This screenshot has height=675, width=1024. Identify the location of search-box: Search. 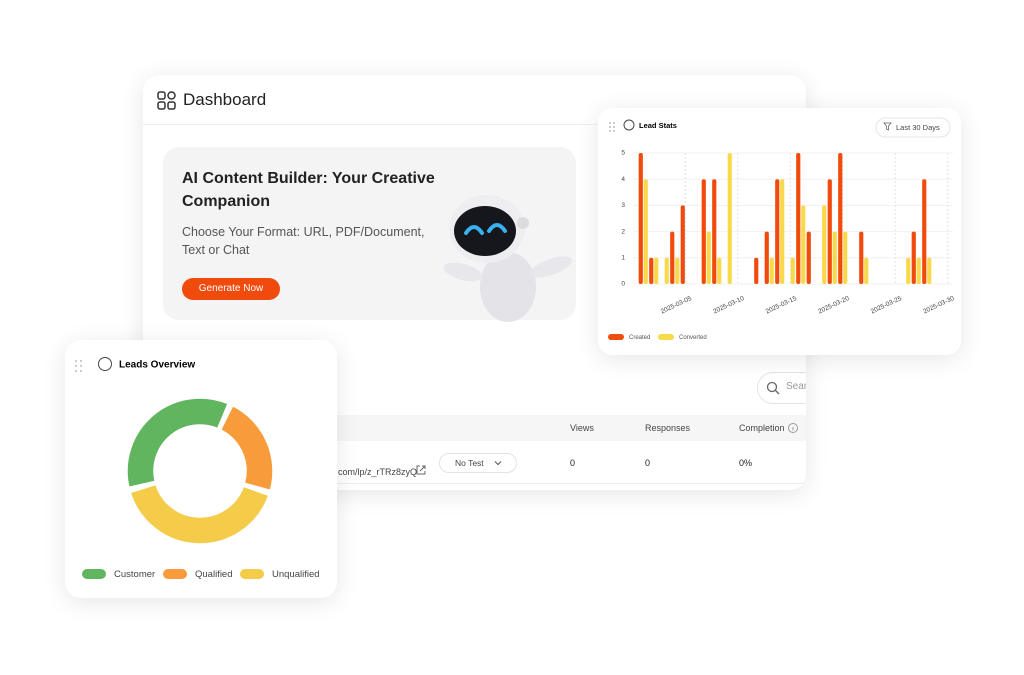
(781, 388).